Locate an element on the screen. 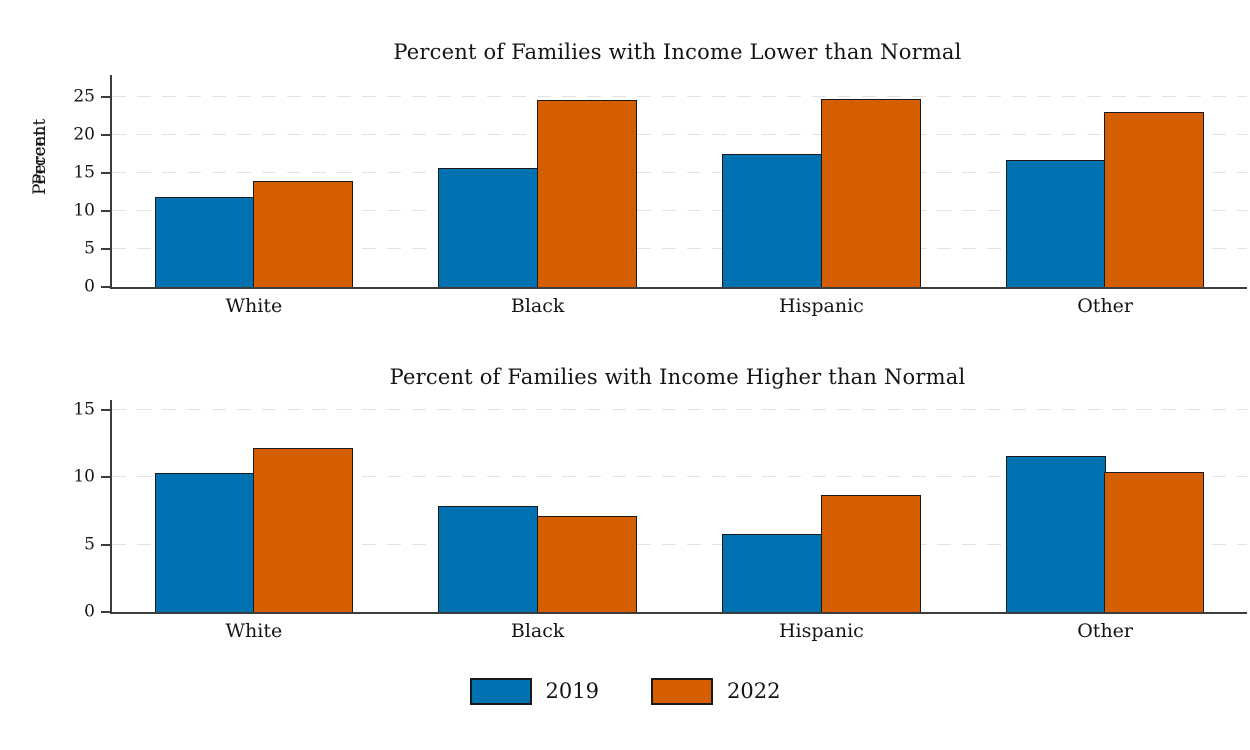 This screenshot has height=750, width=1250. y-tick-label: 20 is located at coordinates (84, 134).